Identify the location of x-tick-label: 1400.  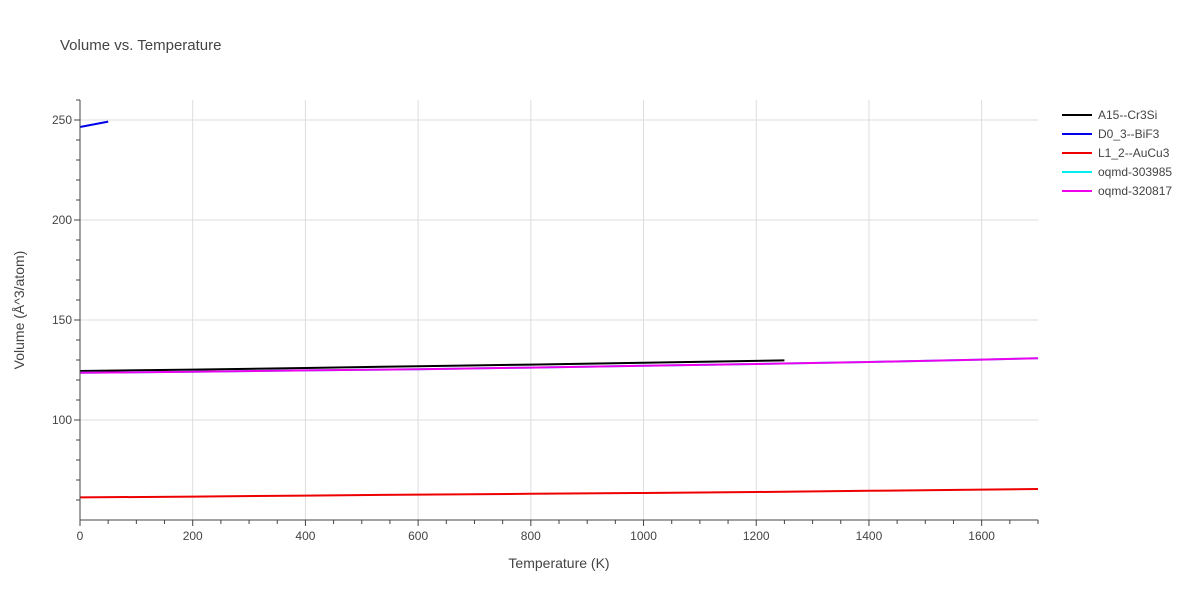
(869, 536).